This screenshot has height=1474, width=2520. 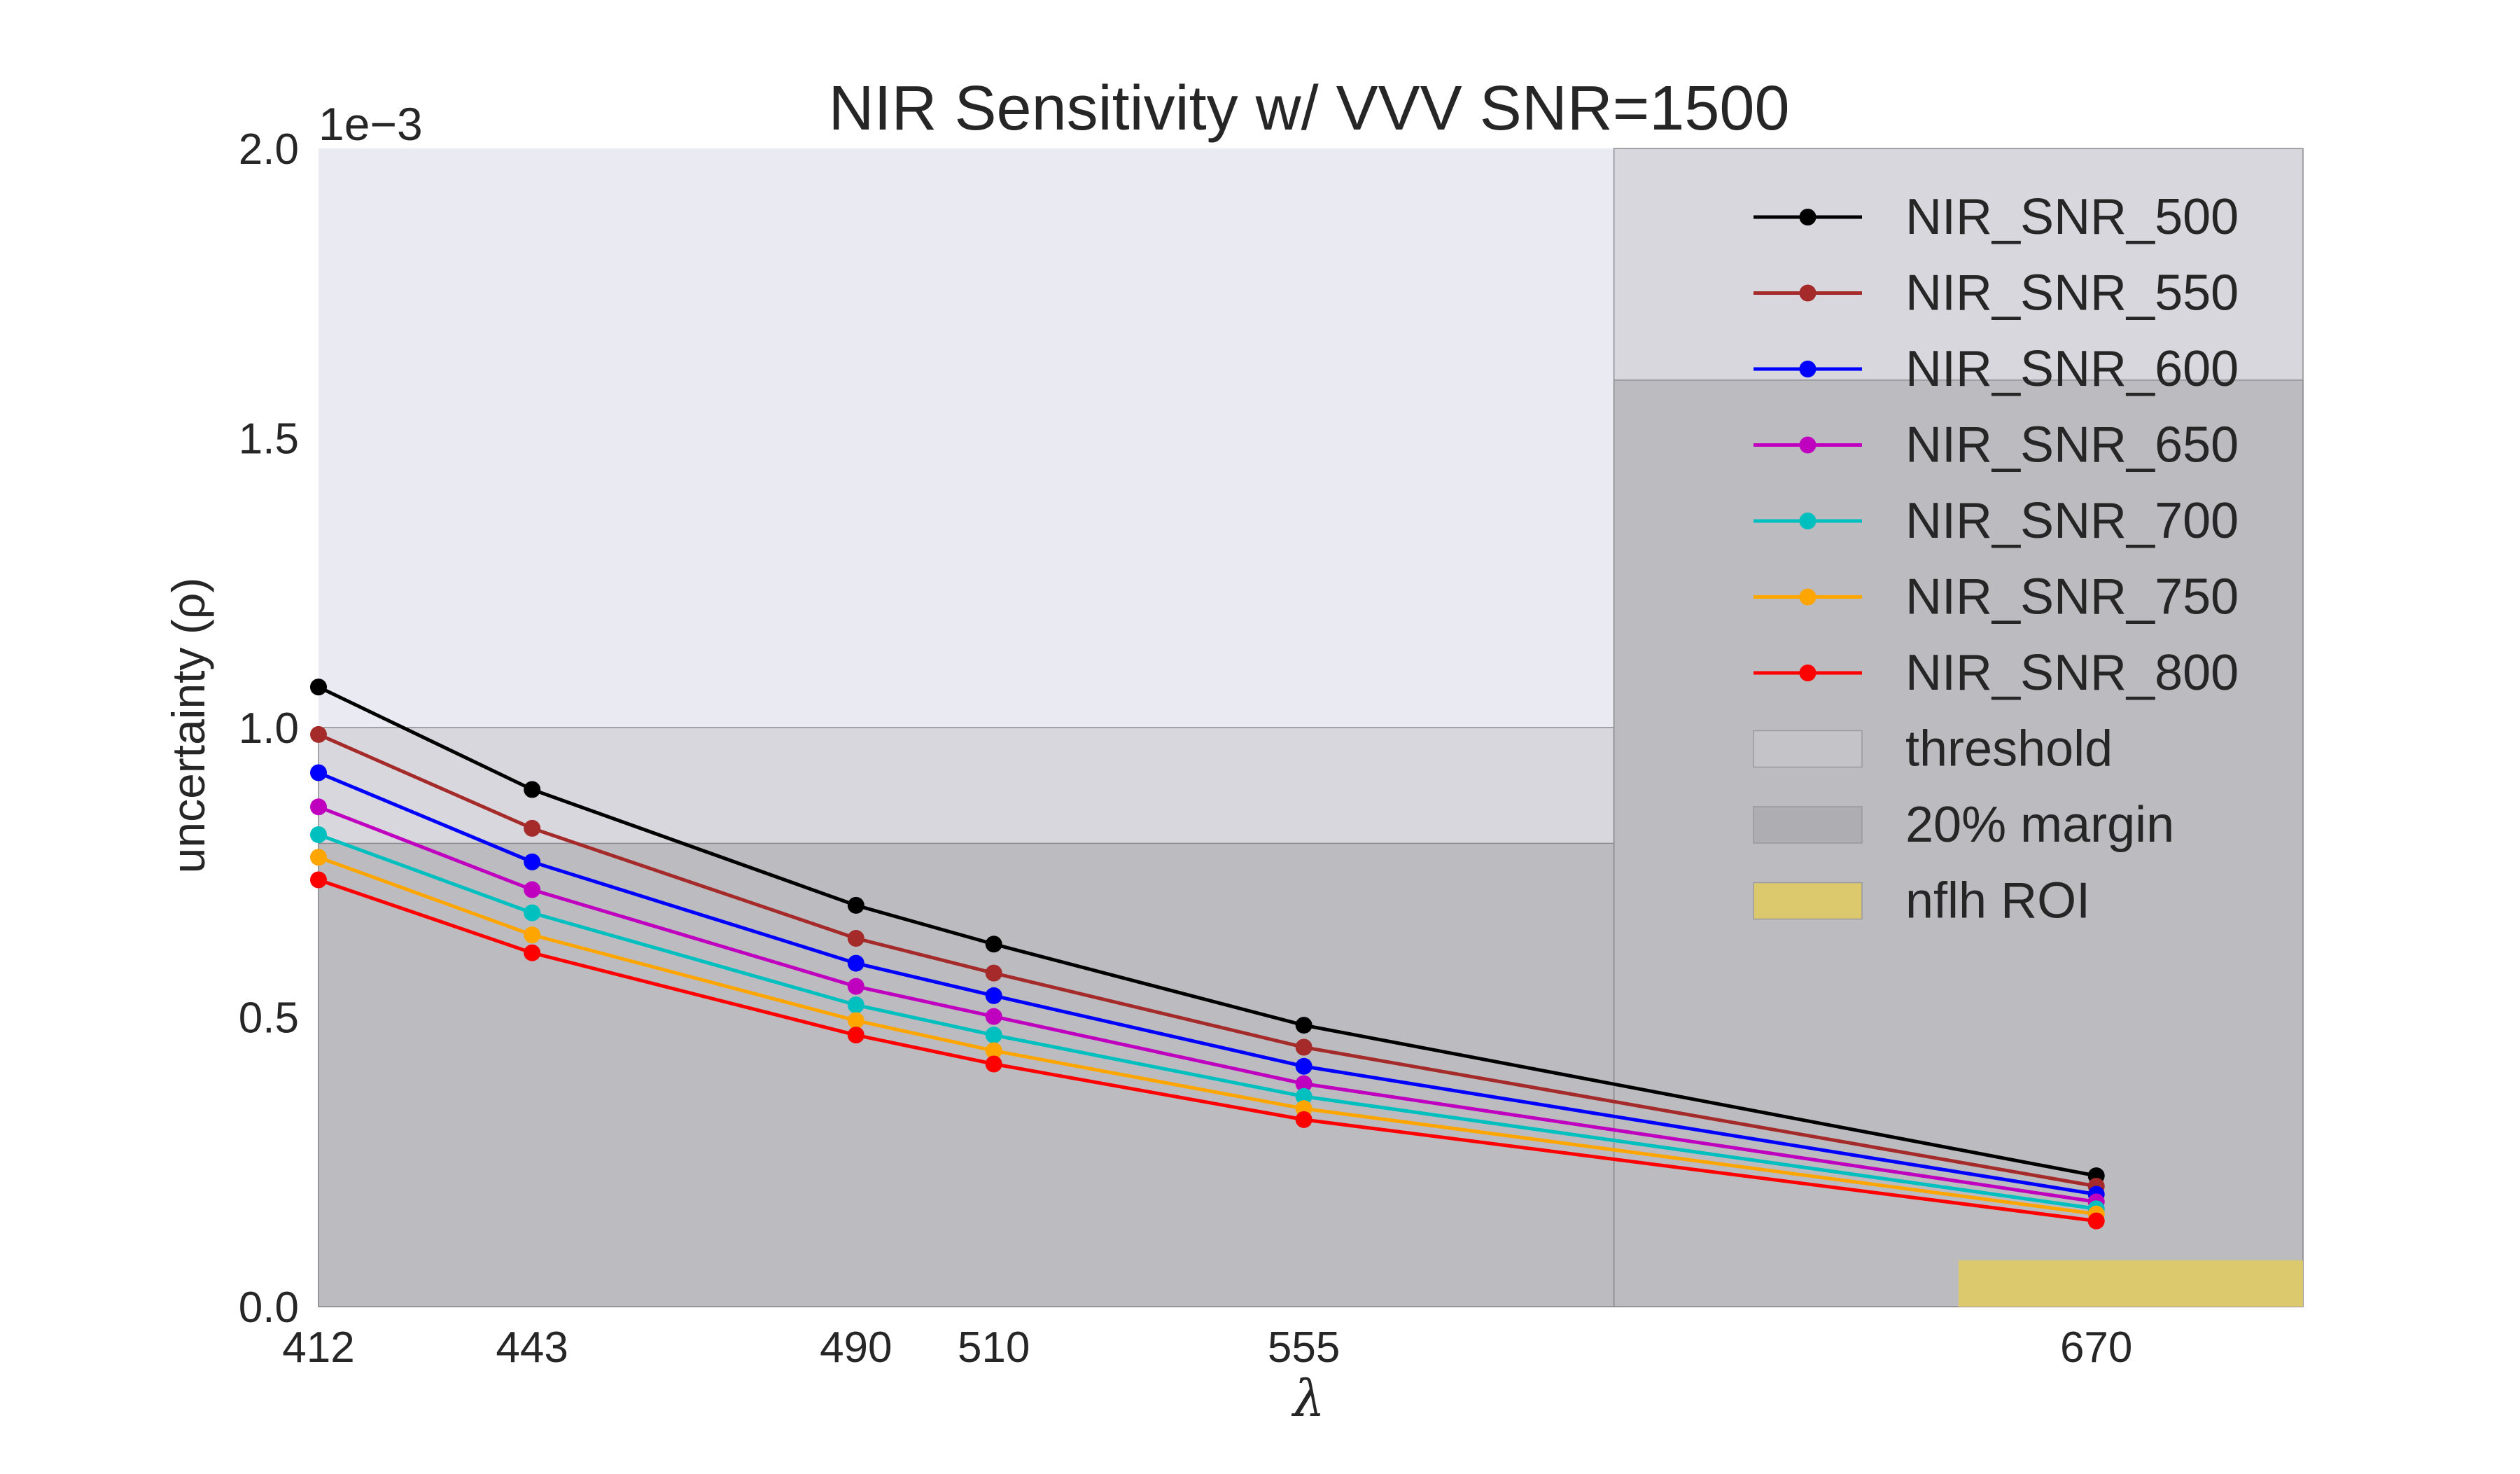 What do you see at coordinates (269, 1308) in the screenshot?
I see `y-tick-label: 0.0` at bounding box center [269, 1308].